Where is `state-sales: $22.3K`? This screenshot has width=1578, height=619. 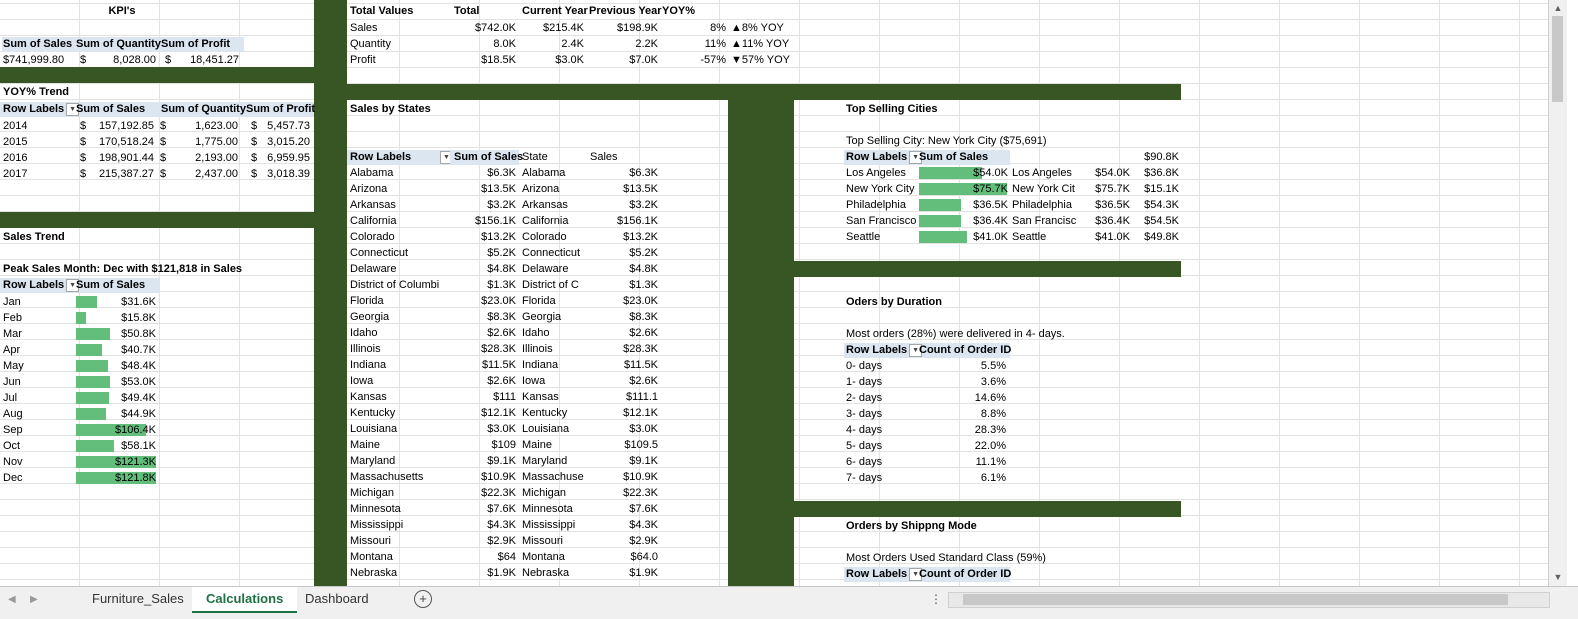
state-sales: $22.3K is located at coordinates (498, 493).